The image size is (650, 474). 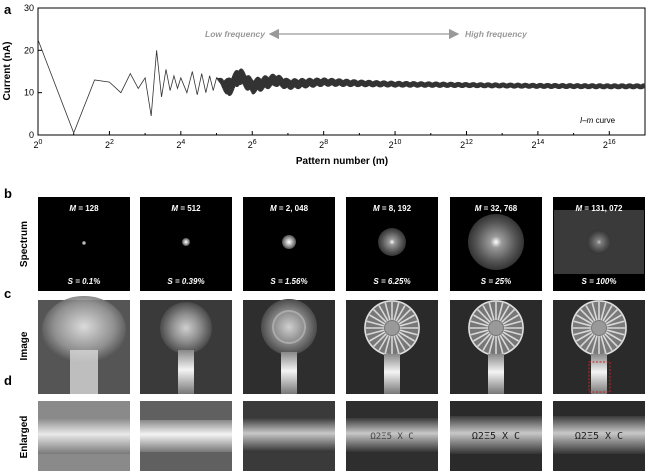 What do you see at coordinates (496, 281) in the screenshot?
I see `spectrum-s-caption: S = 25%` at bounding box center [496, 281].